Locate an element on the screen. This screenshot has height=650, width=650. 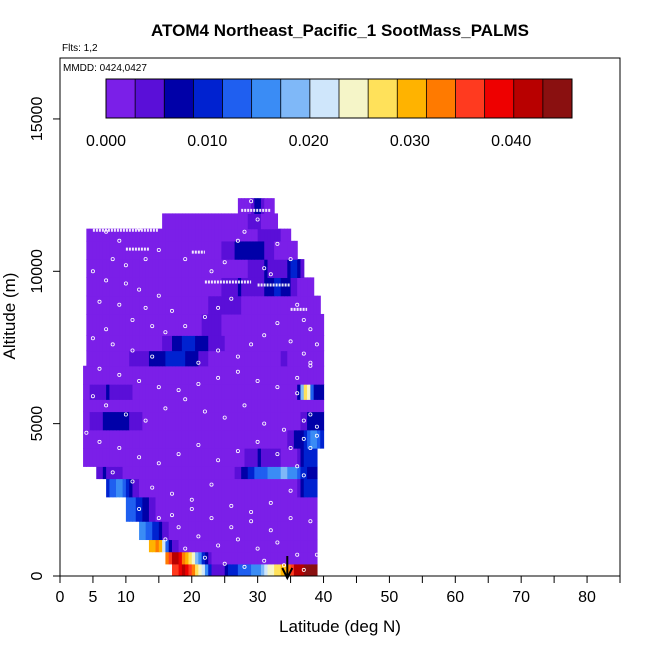
x-tick-label: 20 is located at coordinates (192, 597).